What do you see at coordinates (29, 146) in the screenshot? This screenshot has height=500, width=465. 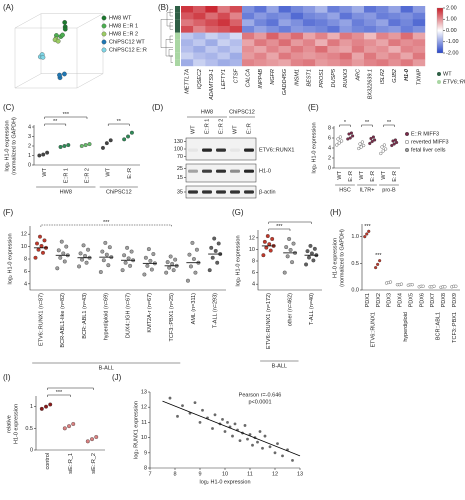 I see `y-tick-label: 2` at bounding box center [29, 146].